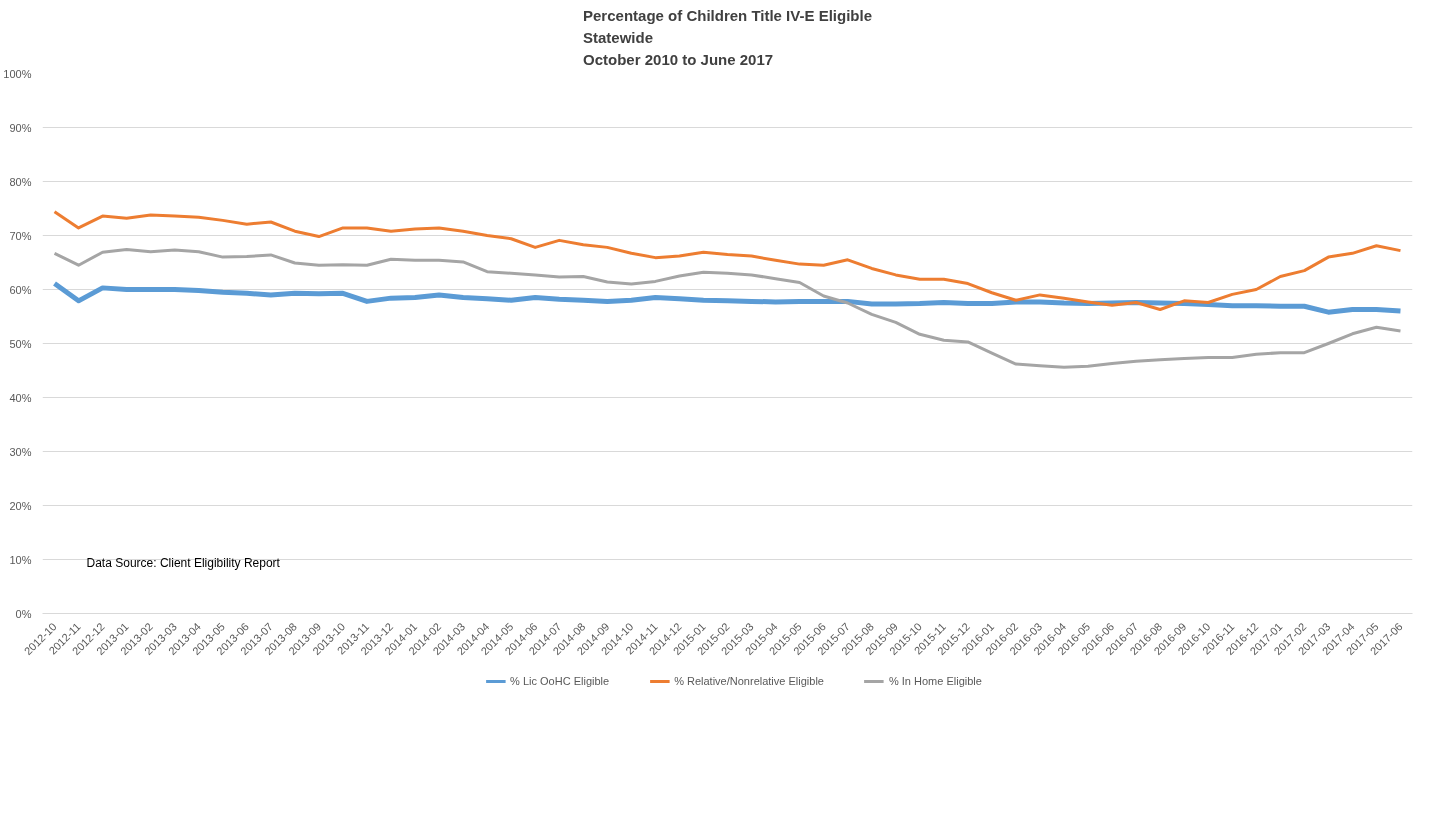  What do you see at coordinates (727, 16) in the screenshot?
I see `chart-title: Percentage of Children Title IV-E Eligible` at bounding box center [727, 16].